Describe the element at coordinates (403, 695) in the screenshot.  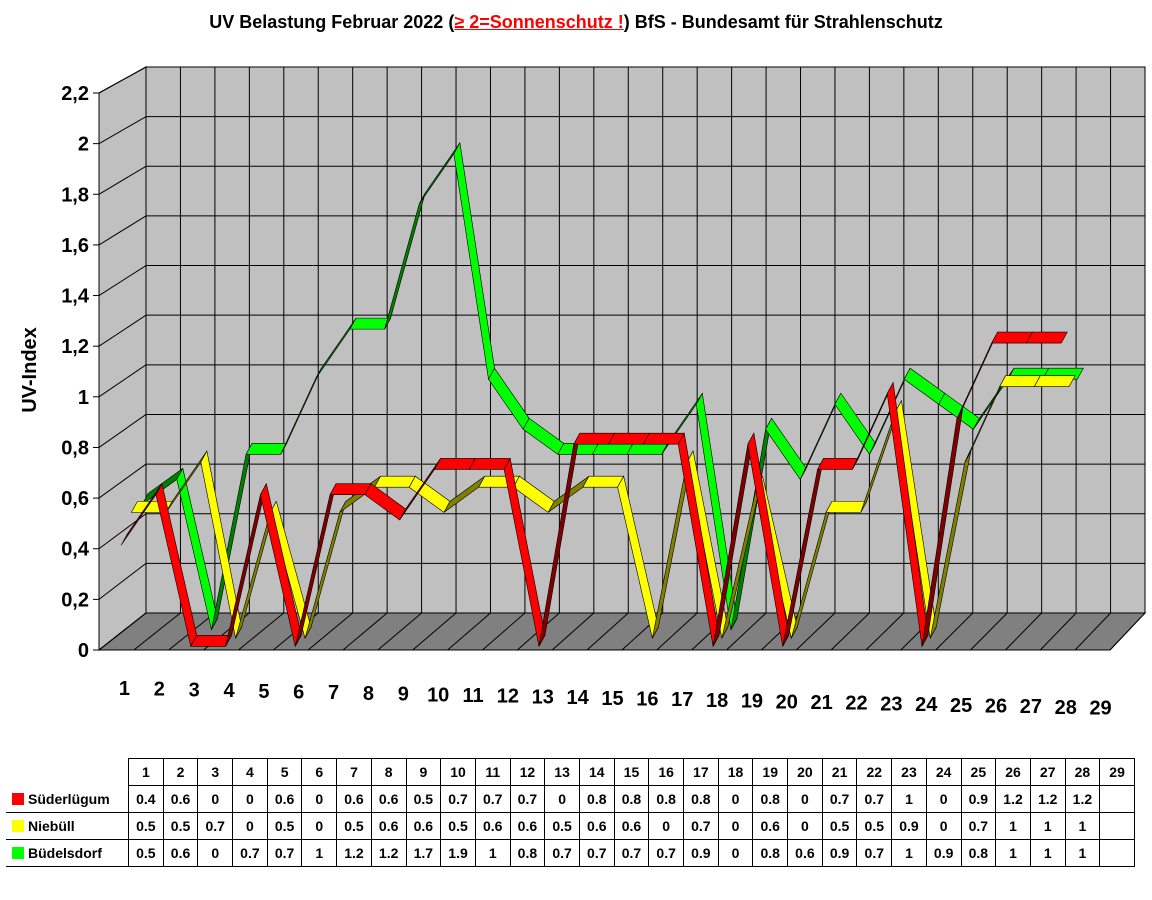
I see `x-tick-label: 9` at that location.